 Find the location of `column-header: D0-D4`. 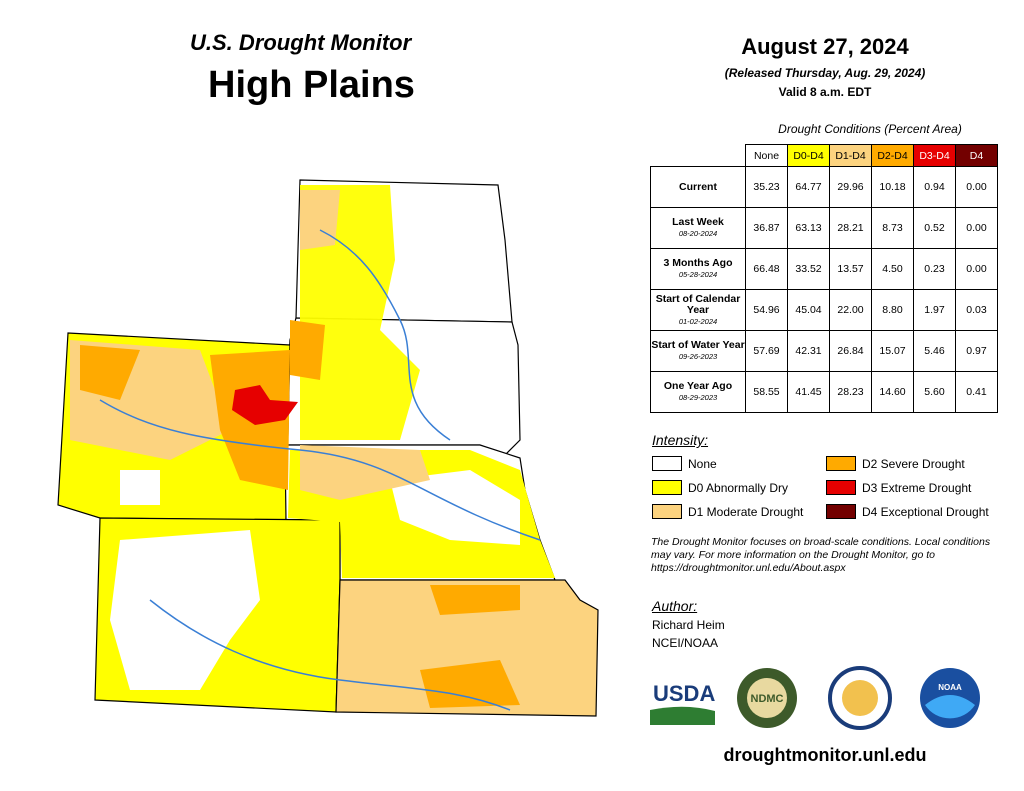

column-header: D0-D4 is located at coordinates (808, 155).